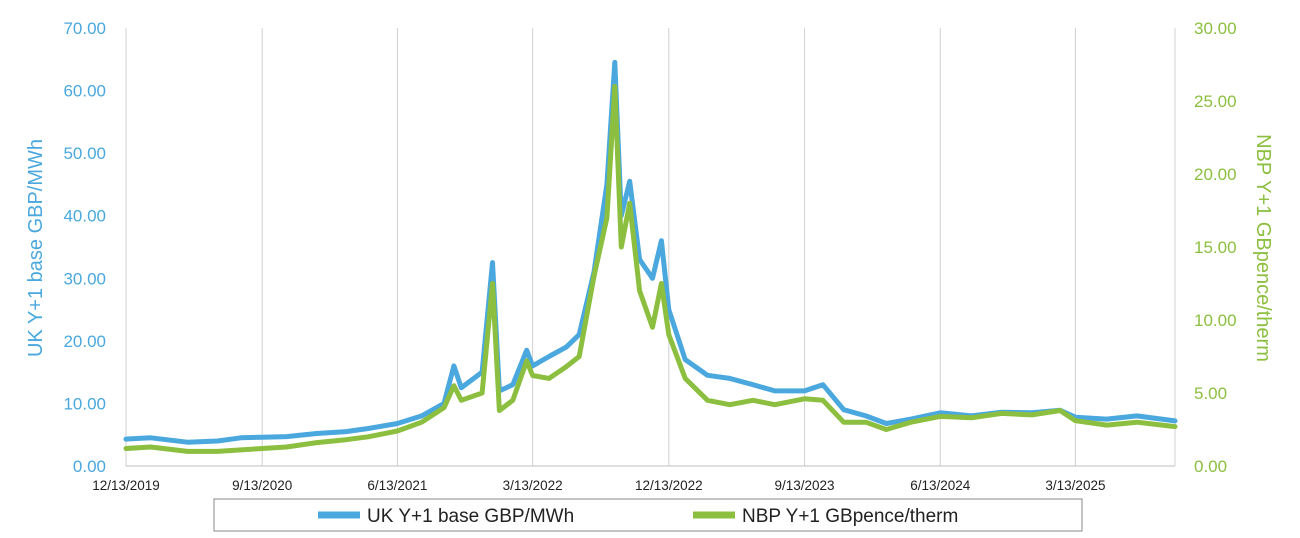 The height and width of the screenshot is (538, 1300). Describe the element at coordinates (126, 485) in the screenshot. I see `x-tick-label: 12/13/2019` at that location.